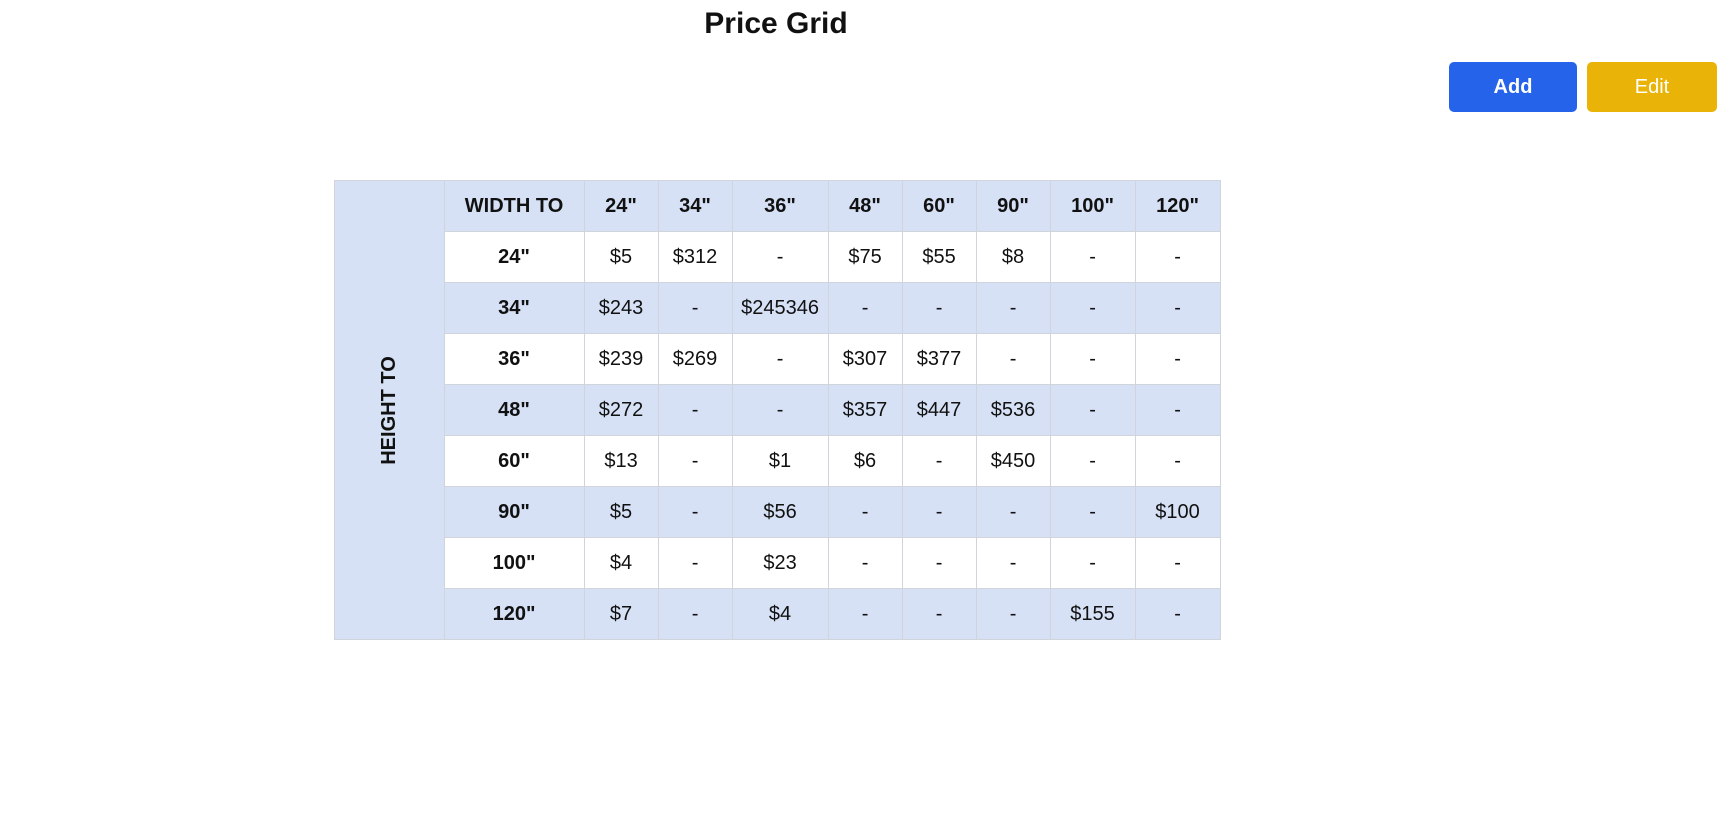  I want to click on price-cell: $243, so click(621, 308).